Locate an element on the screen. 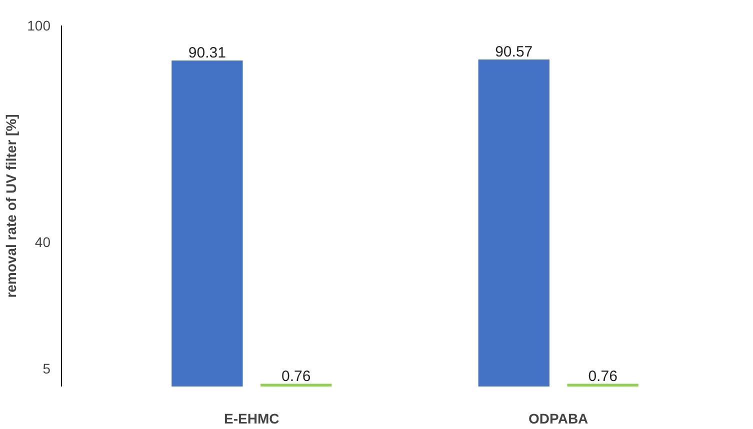  x-tick-label: ODPABA is located at coordinates (558, 418).